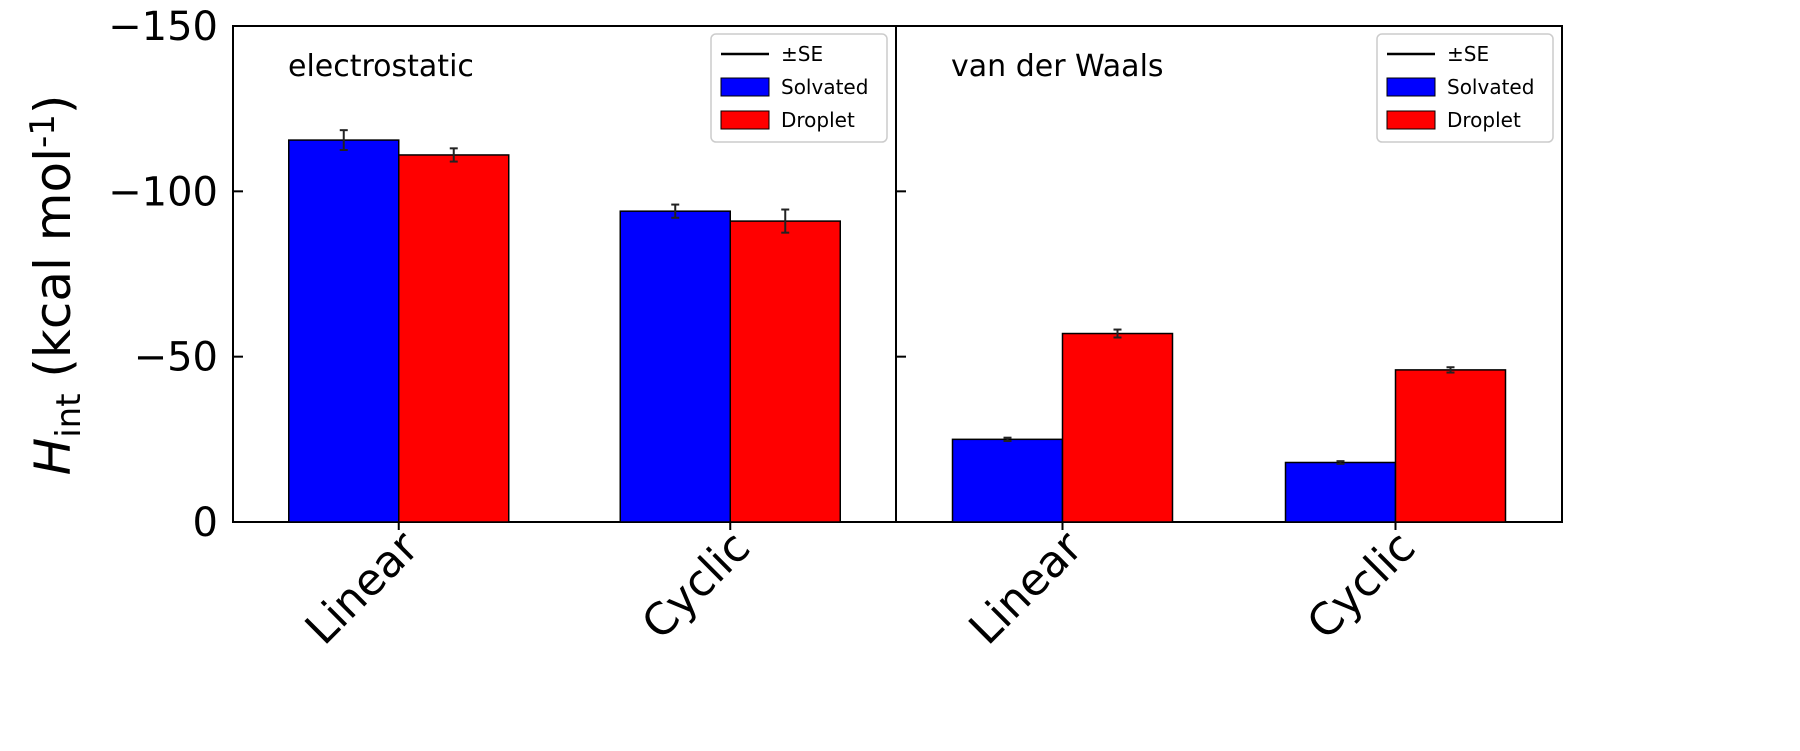 The width and height of the screenshot is (1800, 751). What do you see at coordinates (163, 192) in the screenshot?
I see `y-tick-label: −100` at bounding box center [163, 192].